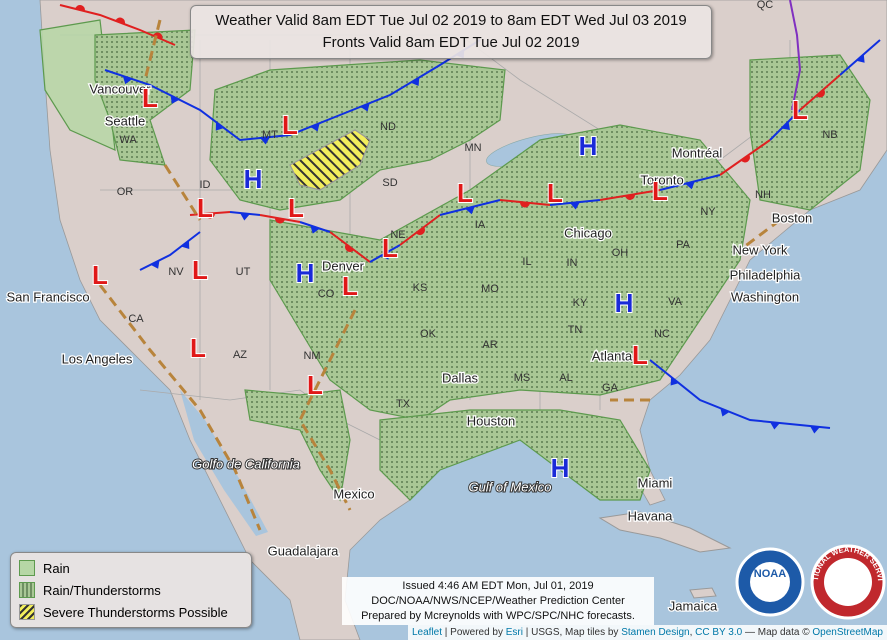  What do you see at coordinates (810, 132) in the screenshot?
I see `thunderstorm-area` at bounding box center [810, 132].